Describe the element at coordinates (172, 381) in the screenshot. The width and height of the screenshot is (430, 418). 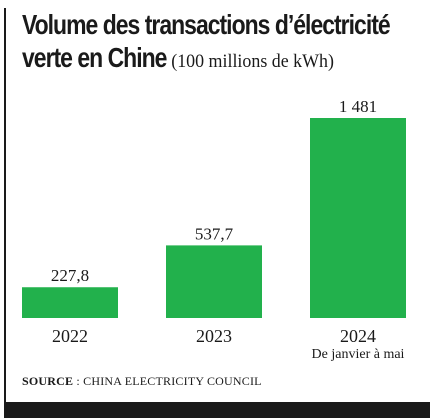
I see `source-text: CHINA ELECTRICITY COUNCIL` at that location.